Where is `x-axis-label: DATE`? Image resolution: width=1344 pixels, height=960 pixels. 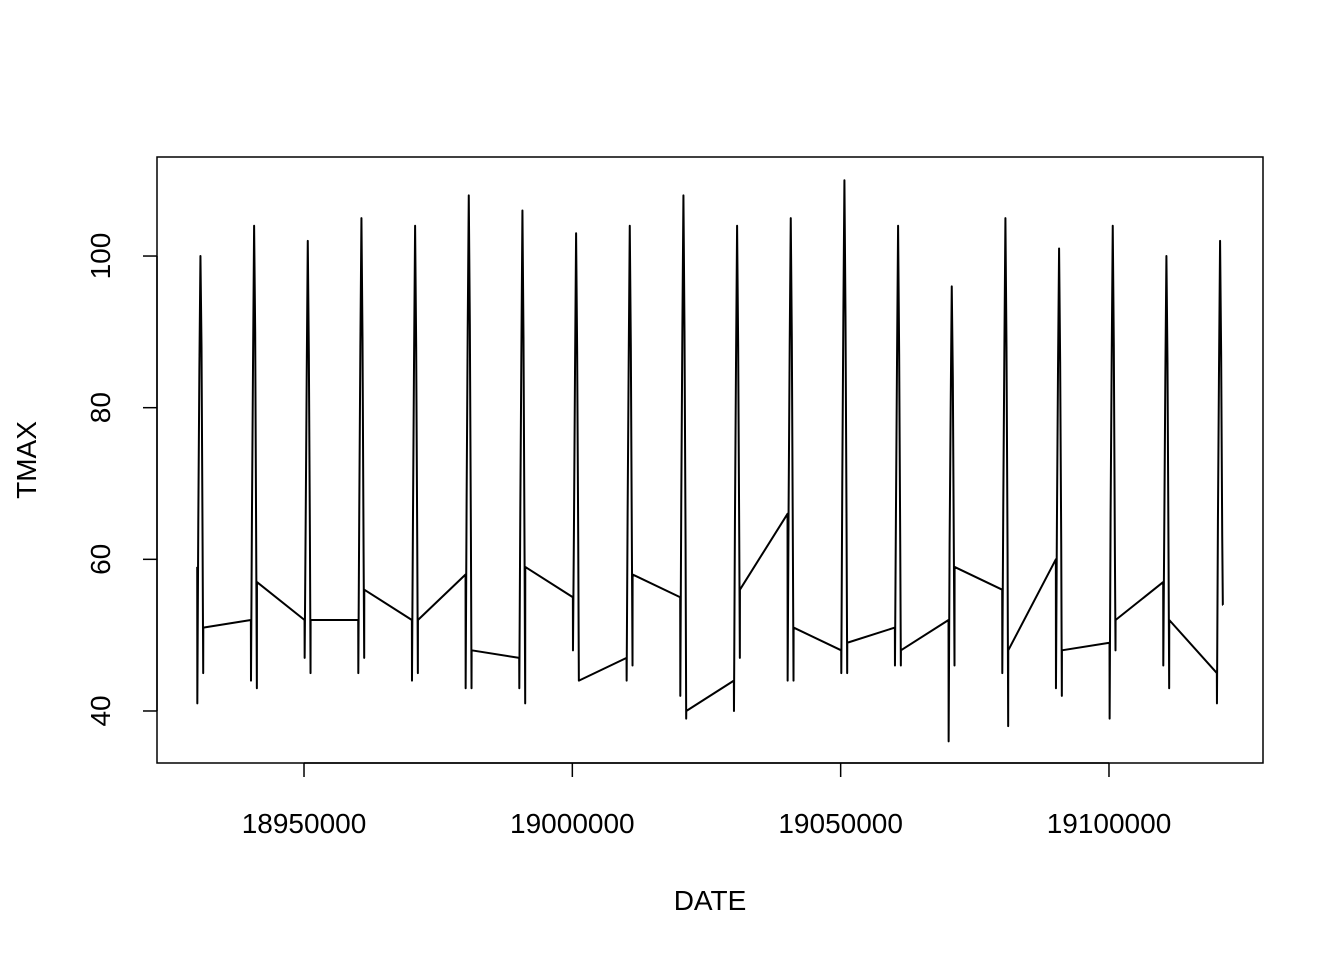
x-axis-label: DATE is located at coordinates (710, 900).